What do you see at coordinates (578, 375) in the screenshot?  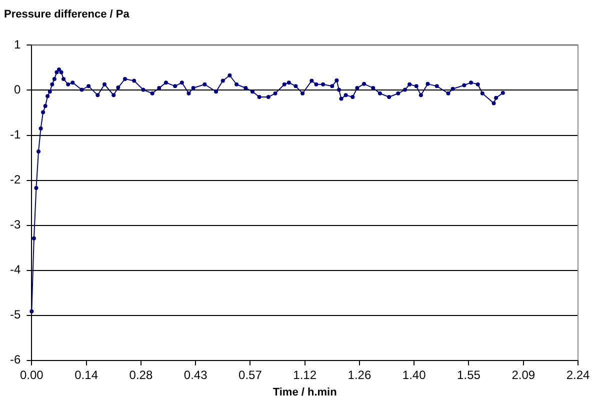 I see `x-tick-label: 2.24` at bounding box center [578, 375].